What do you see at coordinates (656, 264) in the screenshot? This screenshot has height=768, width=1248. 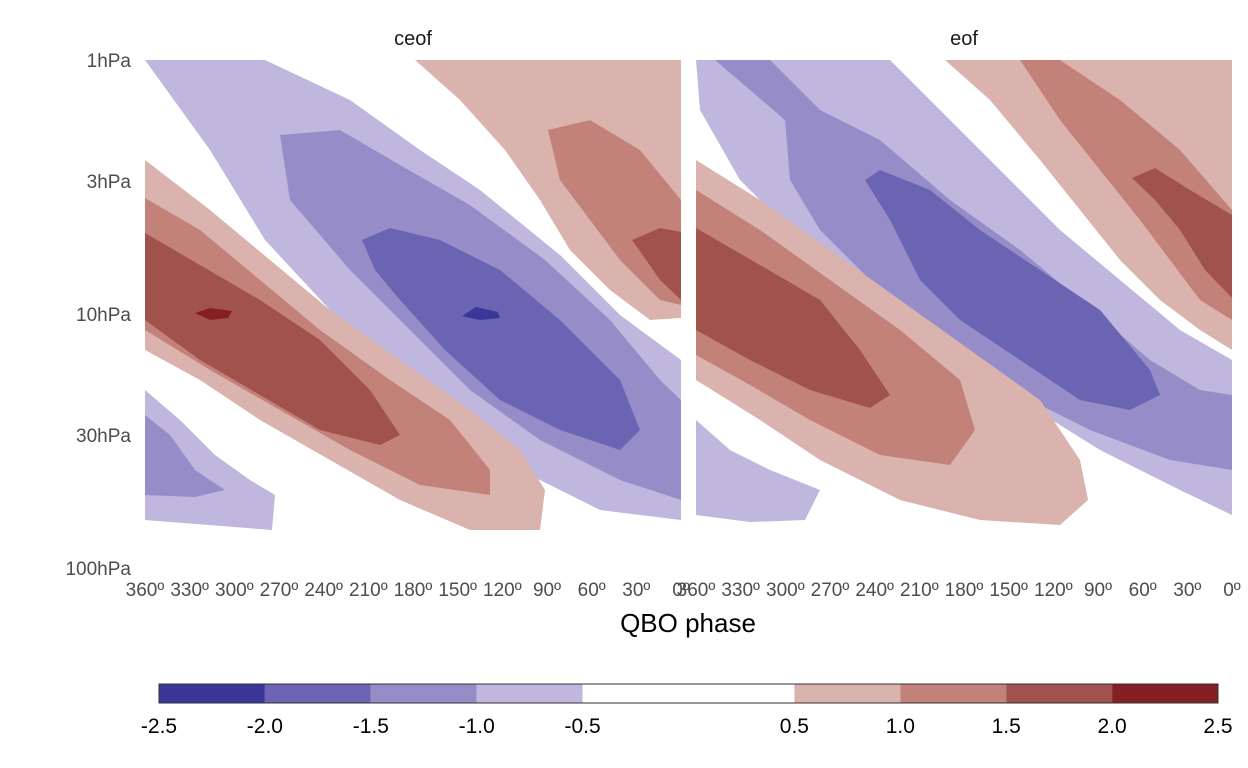 I see `ceof-contour-pos15` at bounding box center [656, 264].